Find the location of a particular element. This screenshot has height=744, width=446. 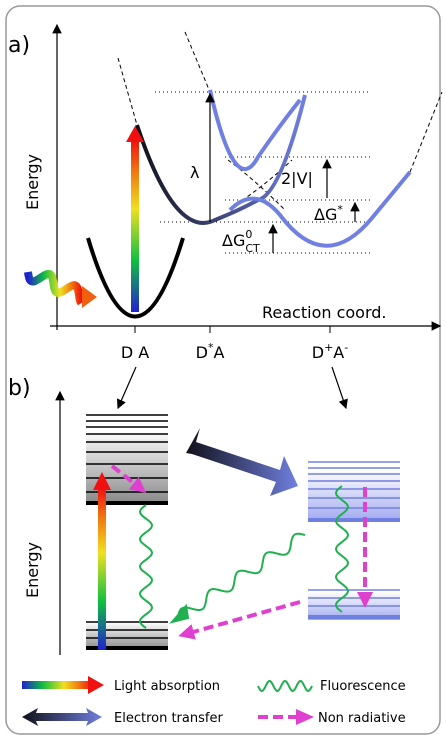

state-label: D*A is located at coordinates (210, 351).